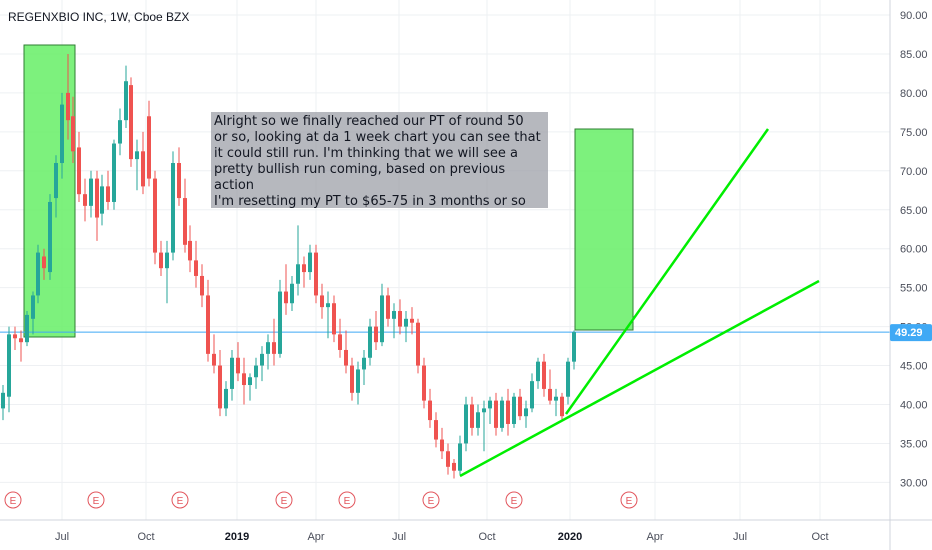  I want to click on ticker-title: REGENXBIO INC, 1W, Cboe BZX, so click(99, 17).